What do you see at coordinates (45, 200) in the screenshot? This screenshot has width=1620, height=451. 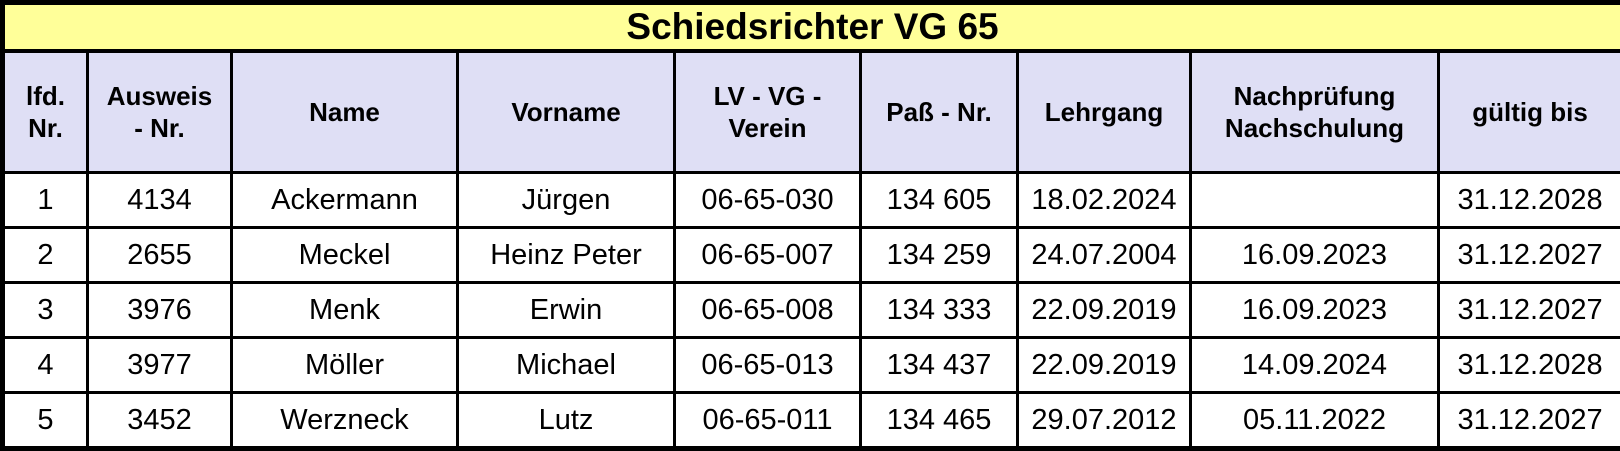 I see `cell-lfd-nr: 1` at bounding box center [45, 200].